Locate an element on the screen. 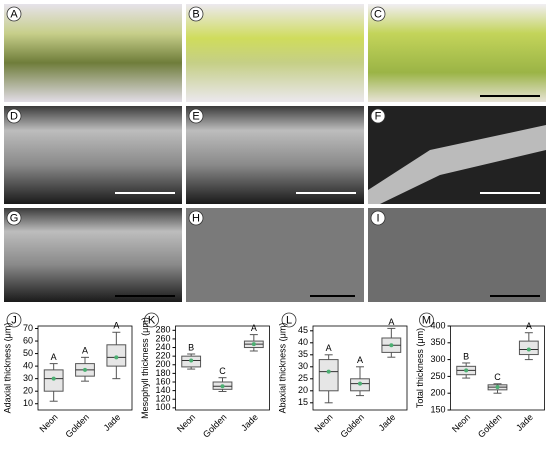 This screenshot has width=550, height=451. panel-label: B is located at coordinates (195, 14).